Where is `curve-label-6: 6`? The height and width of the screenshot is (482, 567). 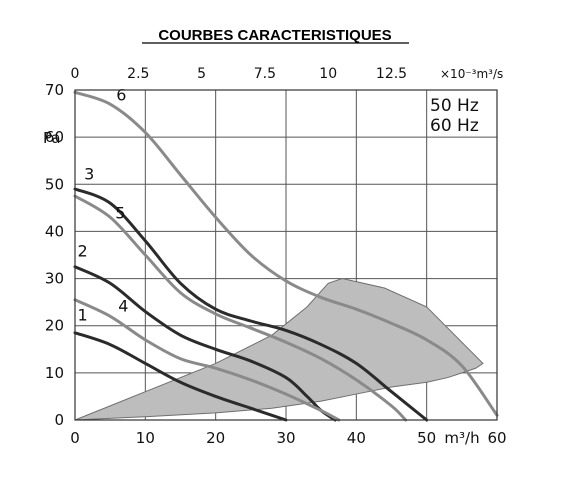 curve-label-6: 6 is located at coordinates (121, 94).